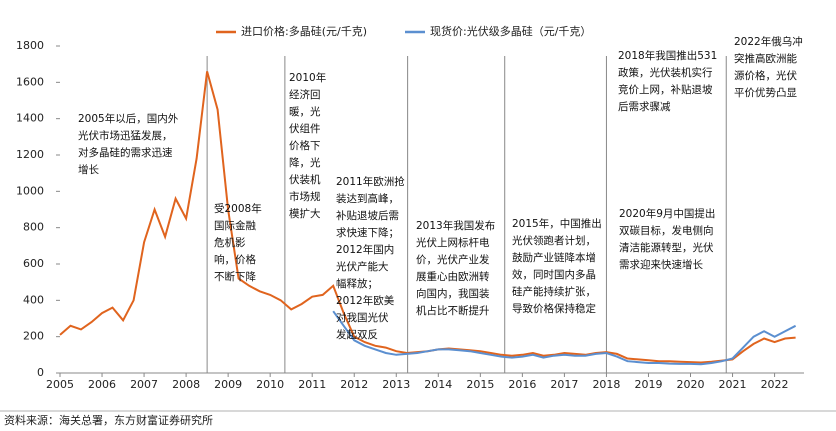  I want to click on annotation: 2022年俄乌冲, so click(768, 41).